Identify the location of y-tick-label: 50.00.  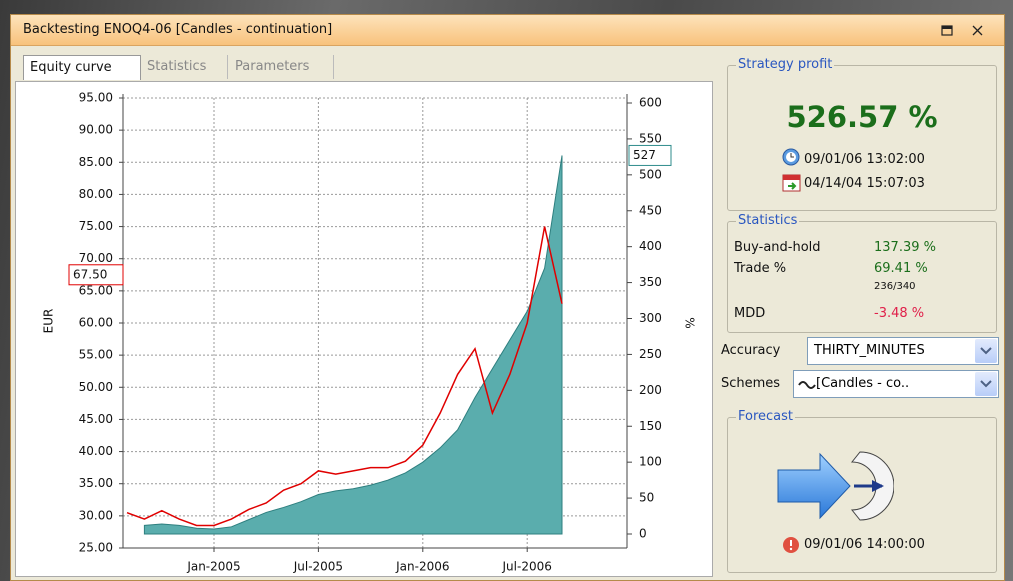
(96, 387).